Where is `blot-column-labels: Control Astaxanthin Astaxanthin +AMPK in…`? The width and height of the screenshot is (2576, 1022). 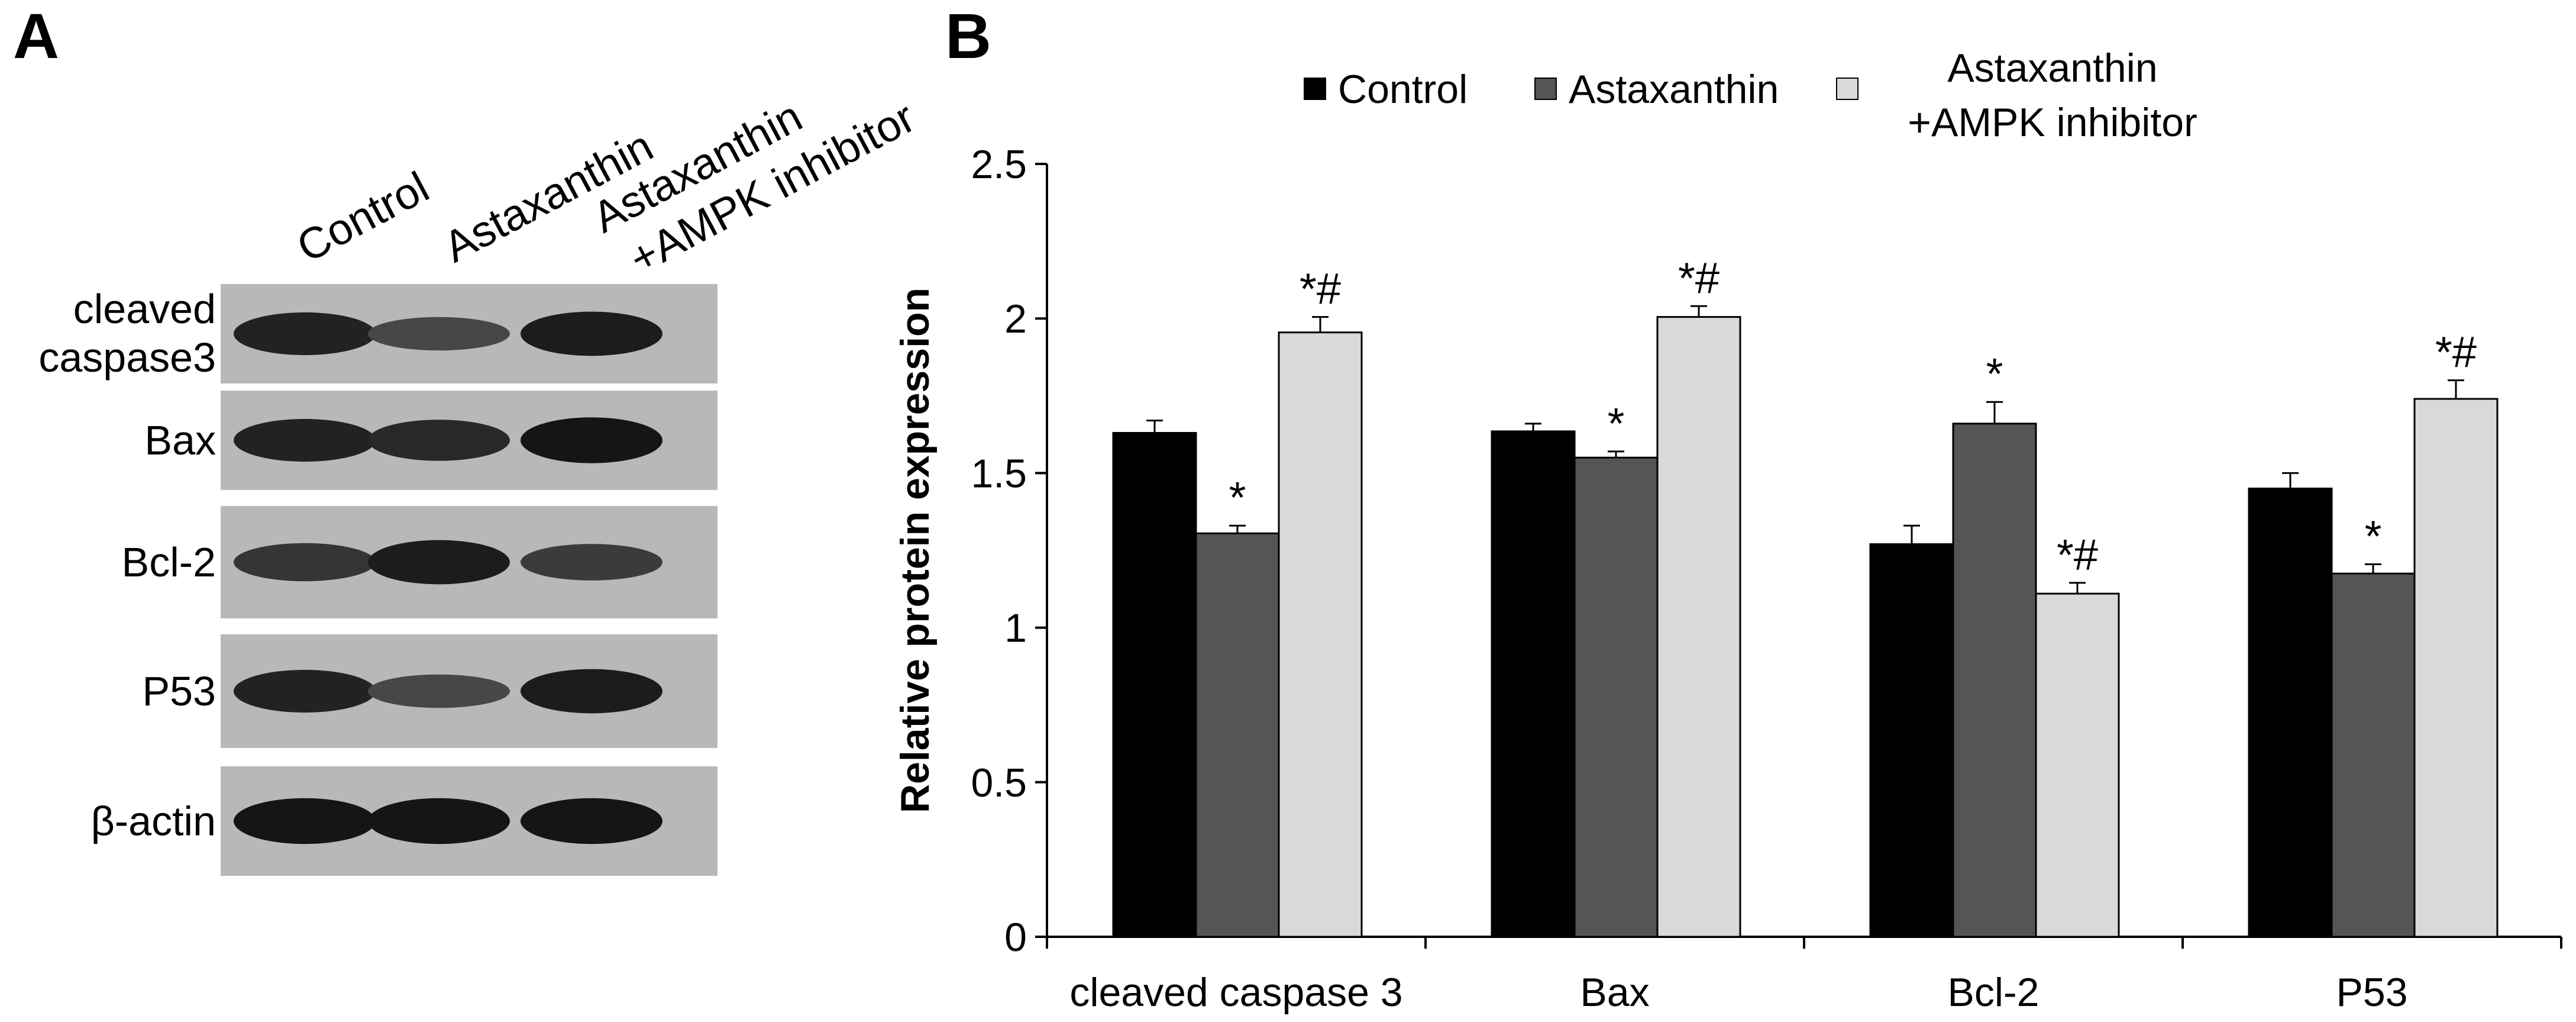 blot-column-labels: Control Astaxanthin Astaxanthin +AMPK in… is located at coordinates (606, 187).